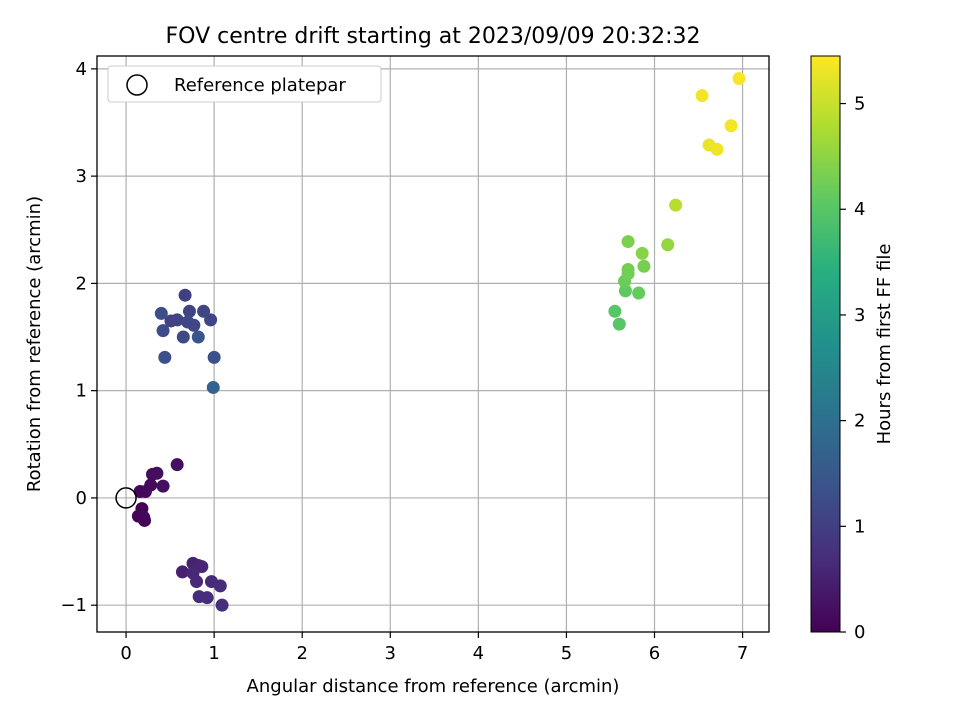 This screenshot has width=960, height=720. I want to click on y-tick-label: 4, so click(81, 69).